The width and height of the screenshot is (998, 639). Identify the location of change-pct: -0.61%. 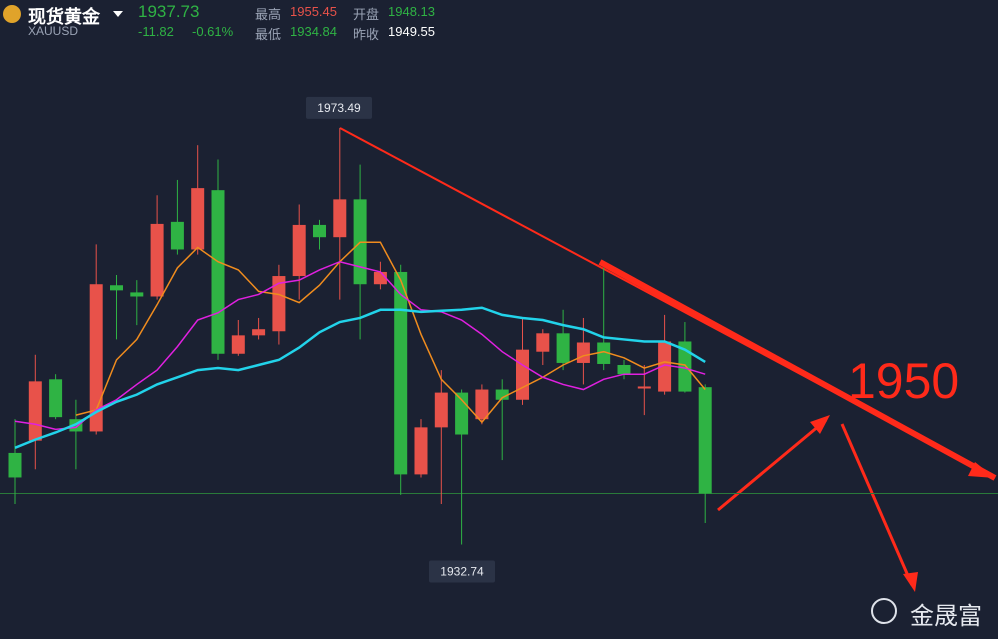
(213, 31).